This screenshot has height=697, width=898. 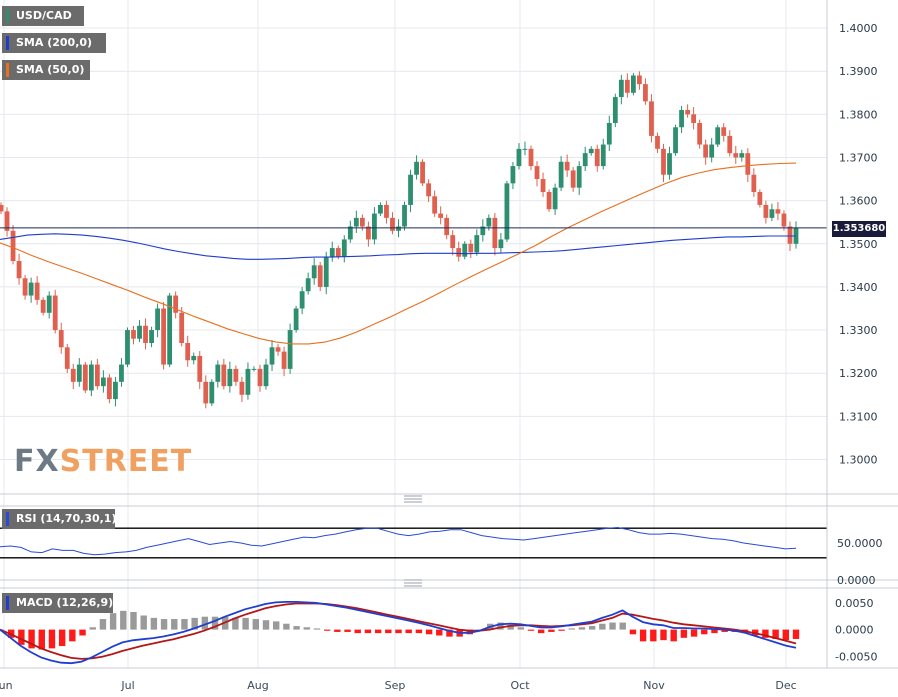 What do you see at coordinates (59, 519) in the screenshot?
I see `legend-rsi: RSI (14,70,30,1)` at bounding box center [59, 519].